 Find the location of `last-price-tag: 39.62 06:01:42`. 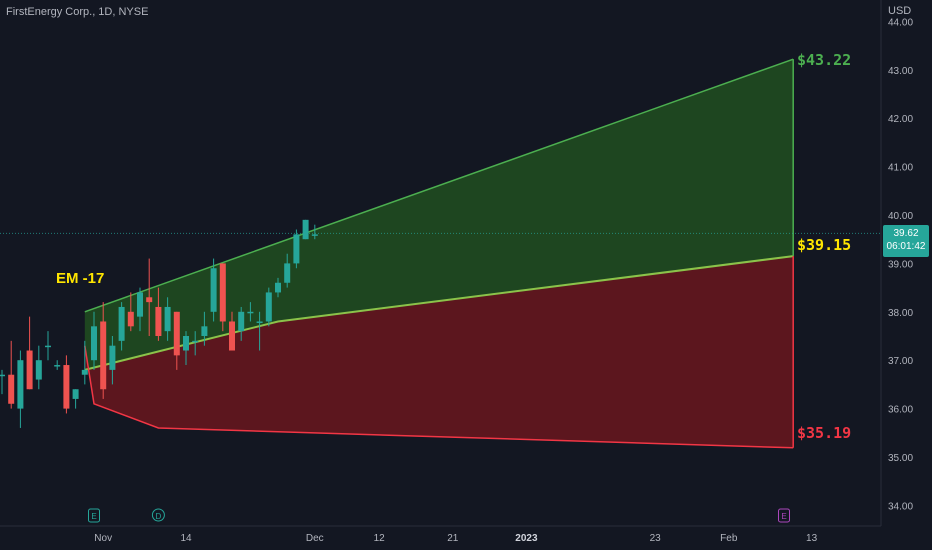

last-price-tag: 39.62 06:01:42 is located at coordinates (906, 241).